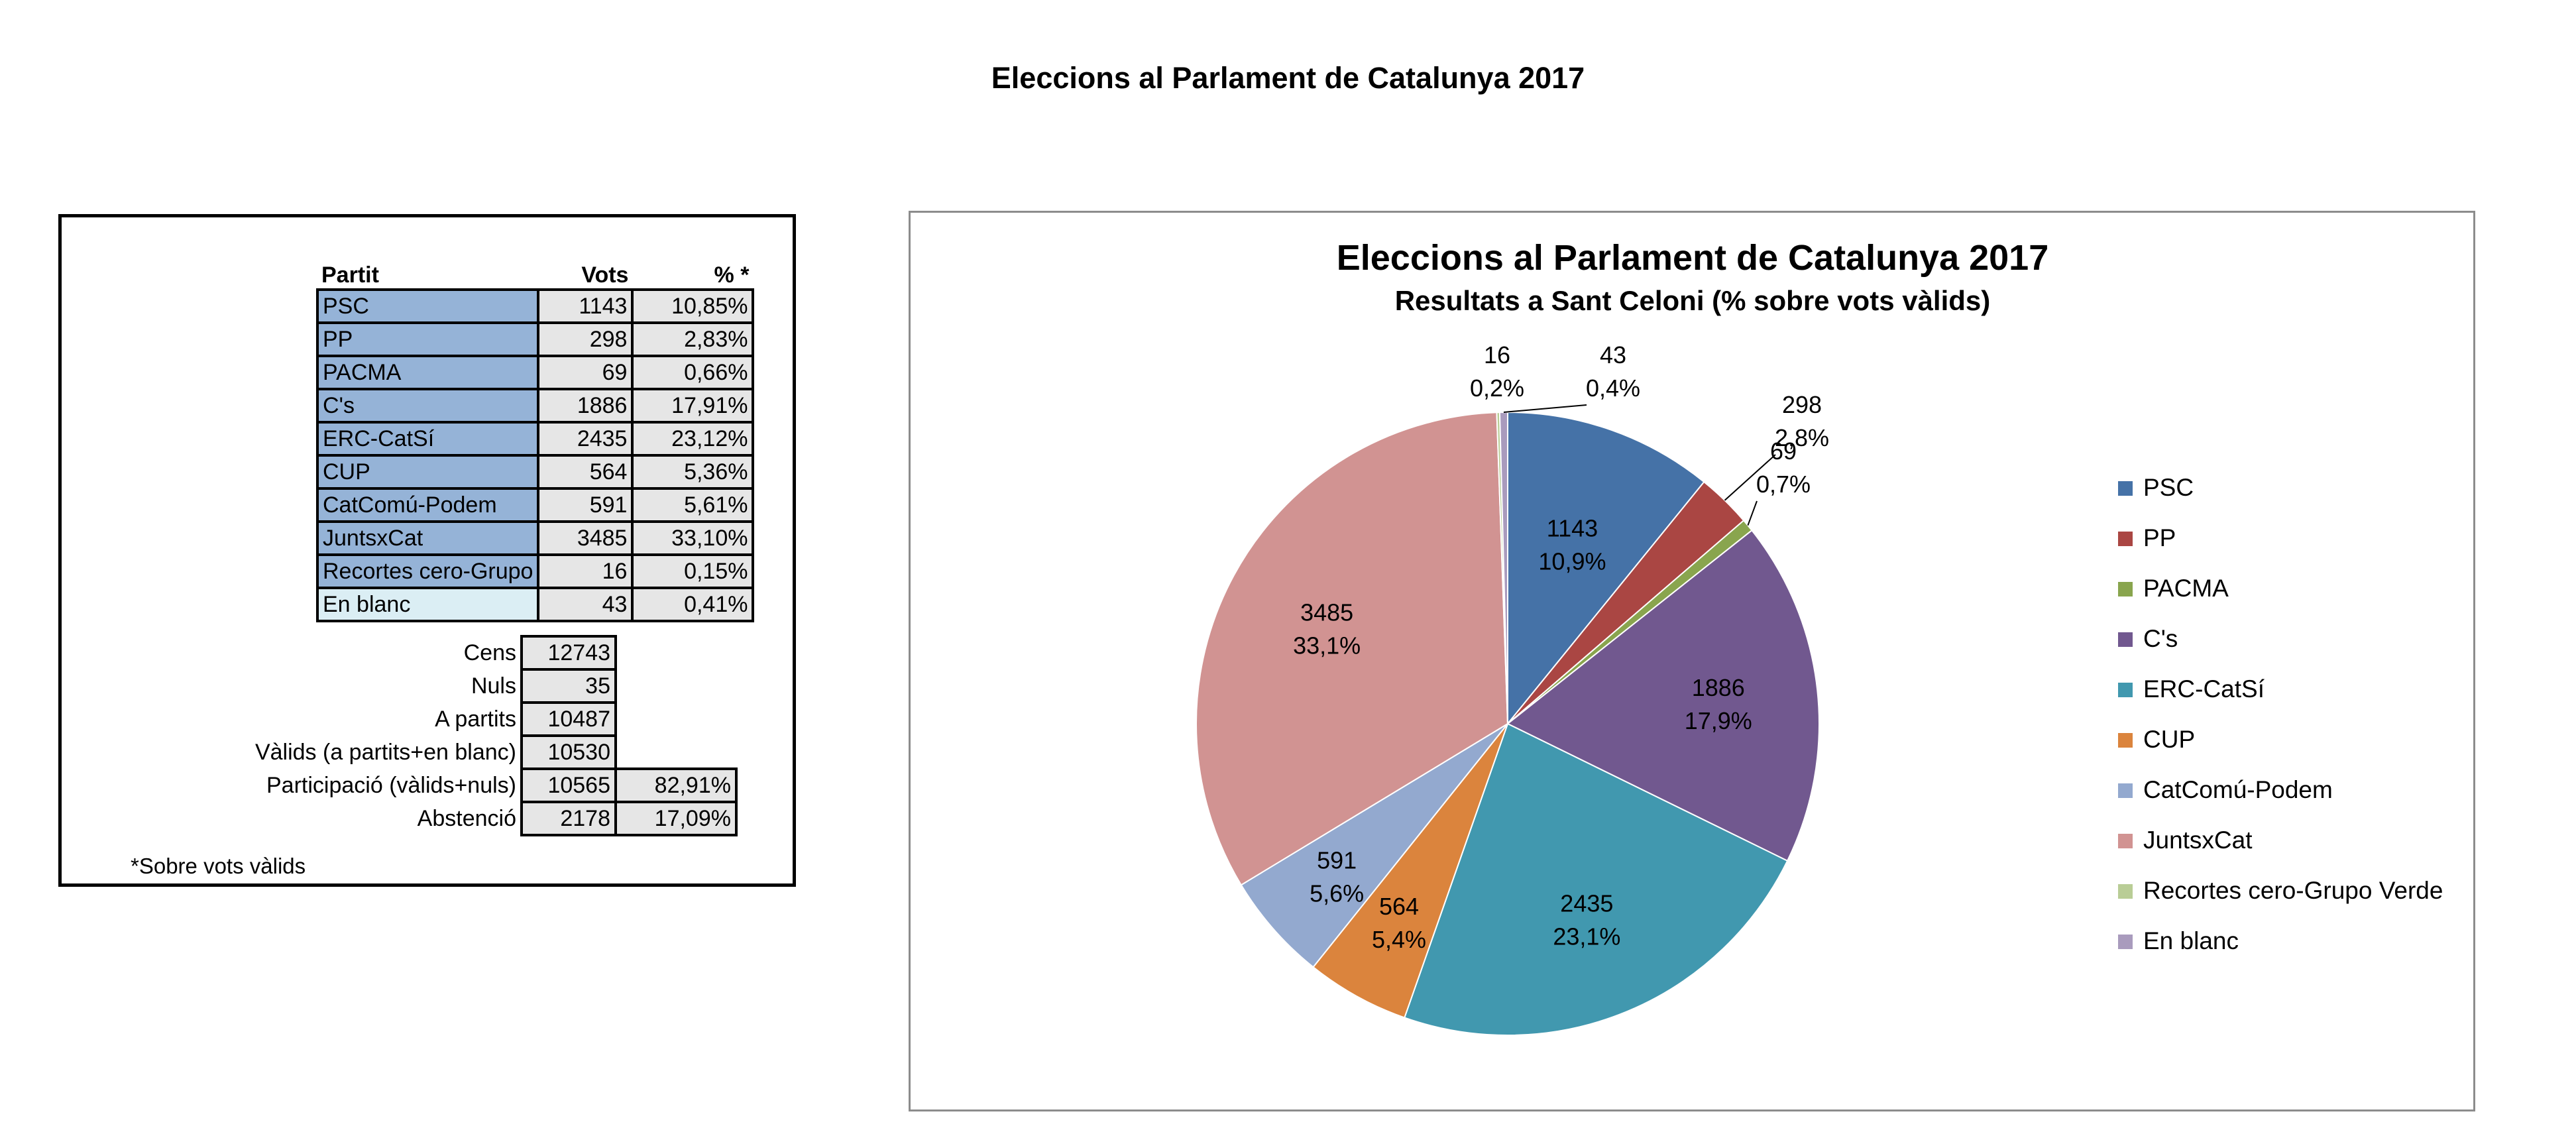  Describe the element at coordinates (1586, 903) in the screenshot. I see `data-label-value: 2435` at that location.